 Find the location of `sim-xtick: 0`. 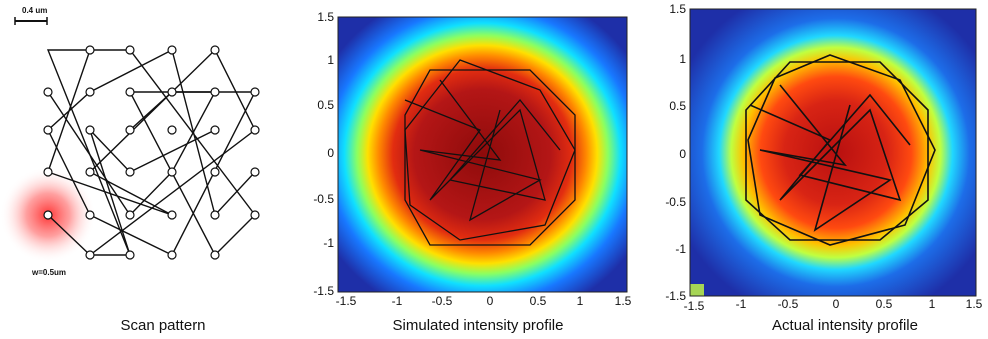

sim-xtick: 0 is located at coordinates (490, 301).